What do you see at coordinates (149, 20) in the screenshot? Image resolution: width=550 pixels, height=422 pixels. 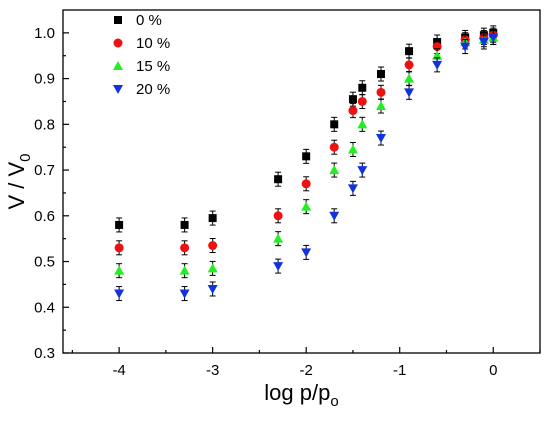 I see `legend-label: 0 %` at bounding box center [149, 20].